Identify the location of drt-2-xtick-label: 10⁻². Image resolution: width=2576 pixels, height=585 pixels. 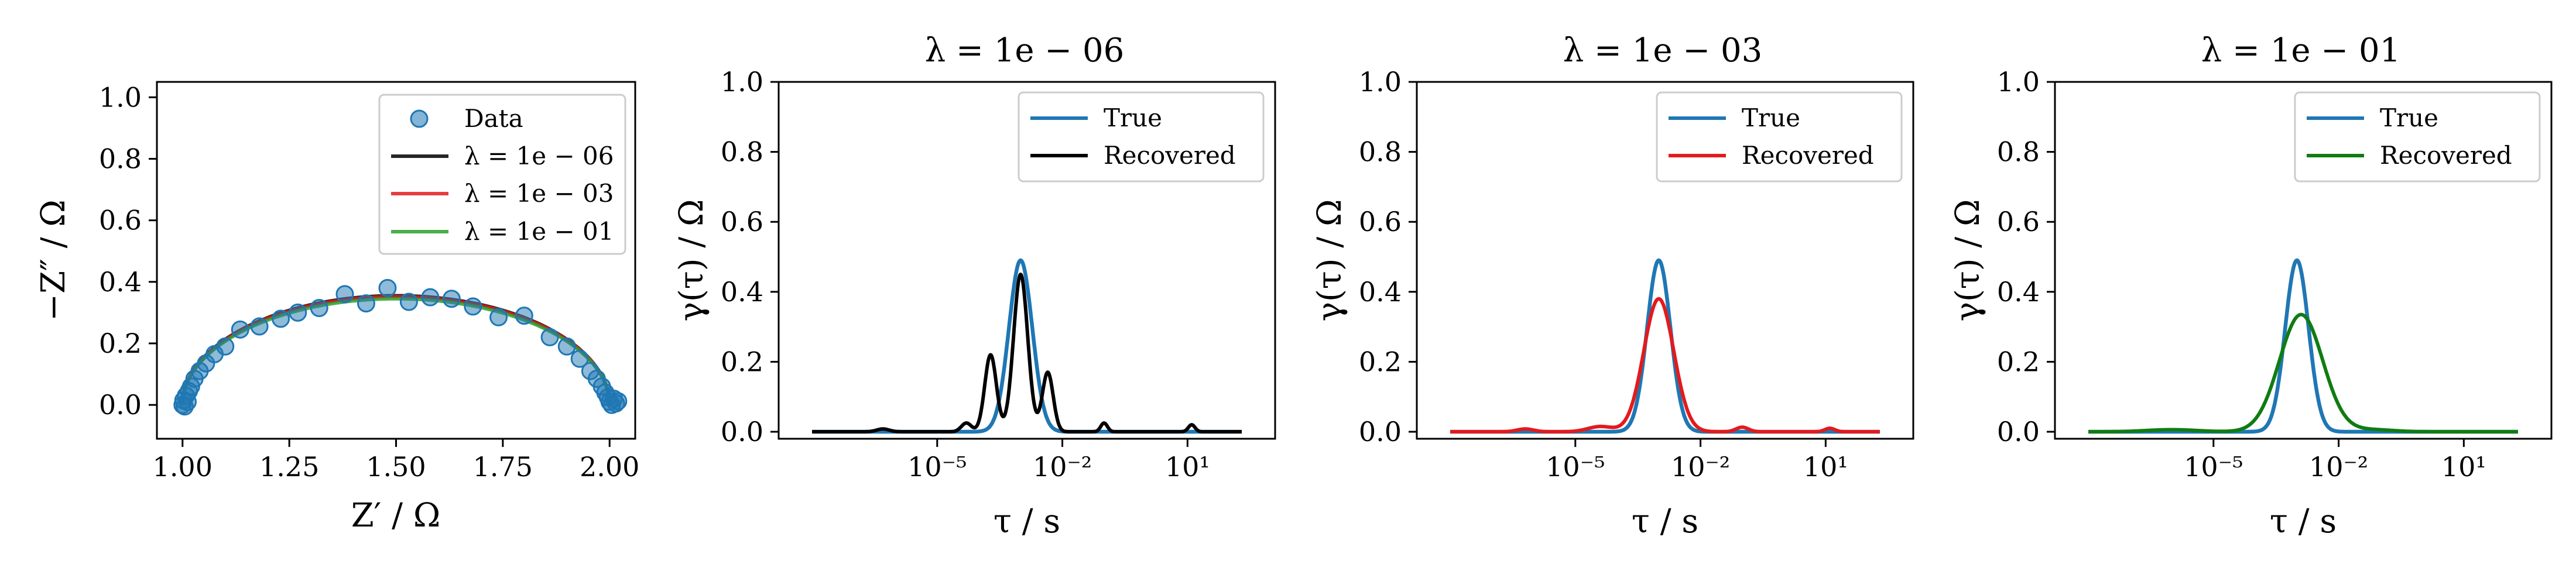
(1700, 467).